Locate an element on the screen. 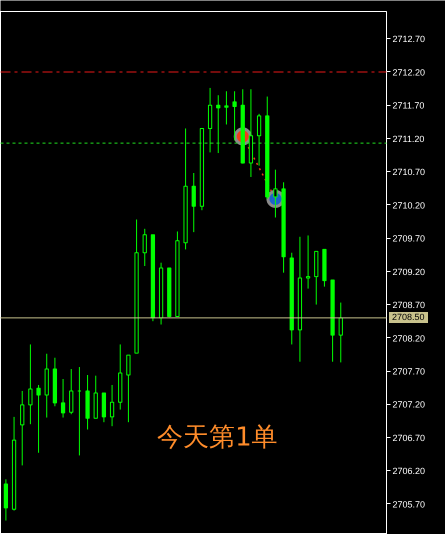 The height and width of the screenshot is (534, 445). y-tick-label: 2708.70 is located at coordinates (409, 305).